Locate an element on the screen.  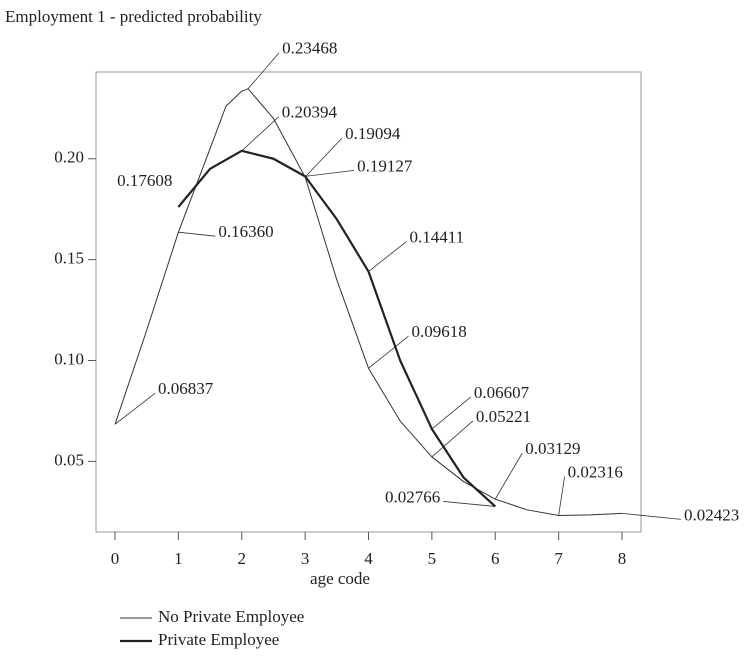
data-label: 0.02766 is located at coordinates (412, 496).